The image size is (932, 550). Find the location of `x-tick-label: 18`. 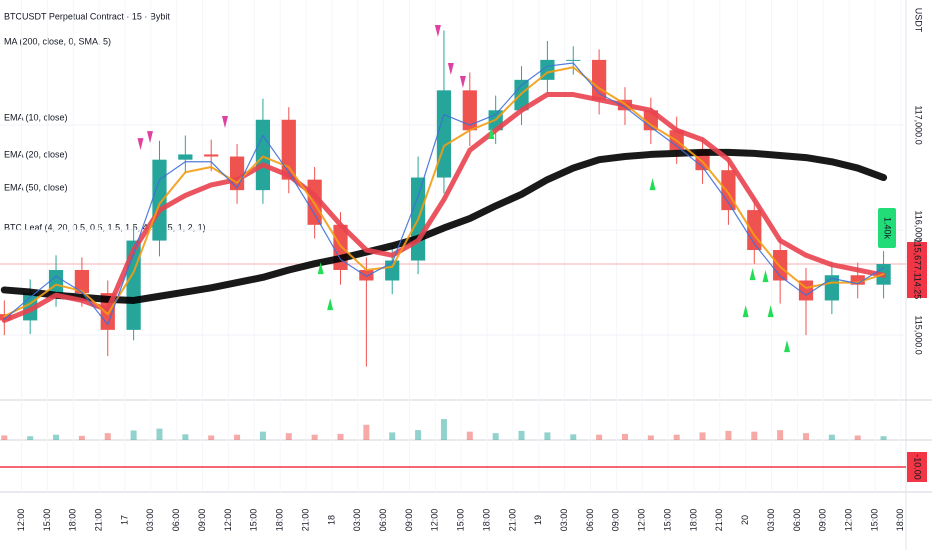

x-tick-label: 18 is located at coordinates (331, 520).